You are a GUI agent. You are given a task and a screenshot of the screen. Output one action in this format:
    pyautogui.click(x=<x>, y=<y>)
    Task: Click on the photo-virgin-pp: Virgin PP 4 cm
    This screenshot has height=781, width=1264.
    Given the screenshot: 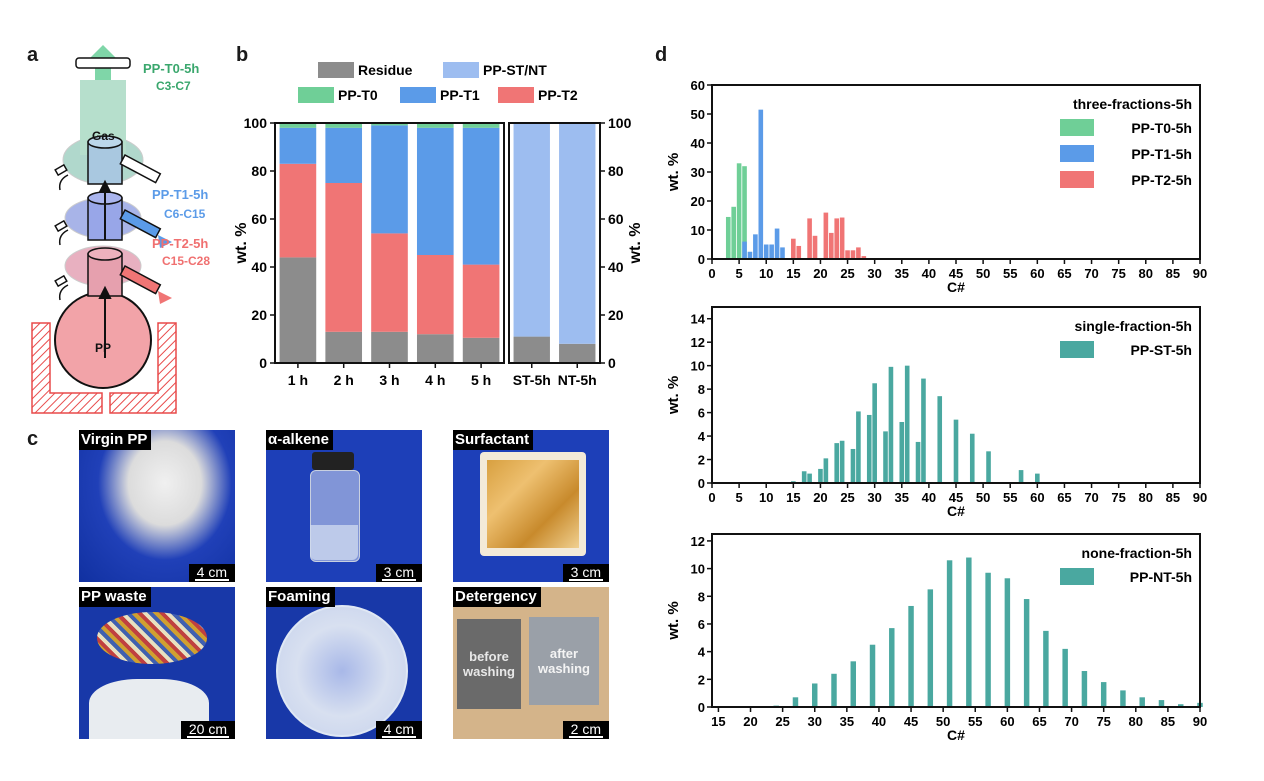 What is the action you would take?
    pyautogui.click(x=157, y=506)
    